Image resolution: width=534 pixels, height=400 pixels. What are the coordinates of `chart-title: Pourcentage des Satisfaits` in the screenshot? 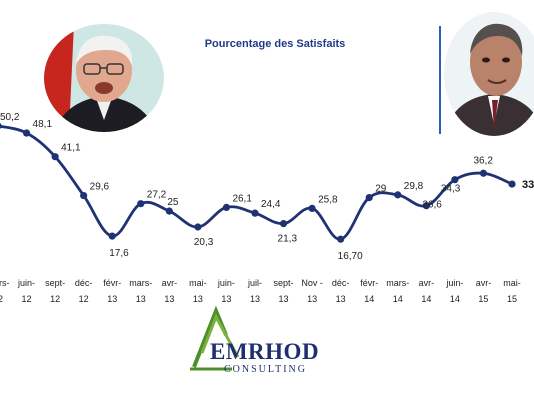 It's located at (275, 44).